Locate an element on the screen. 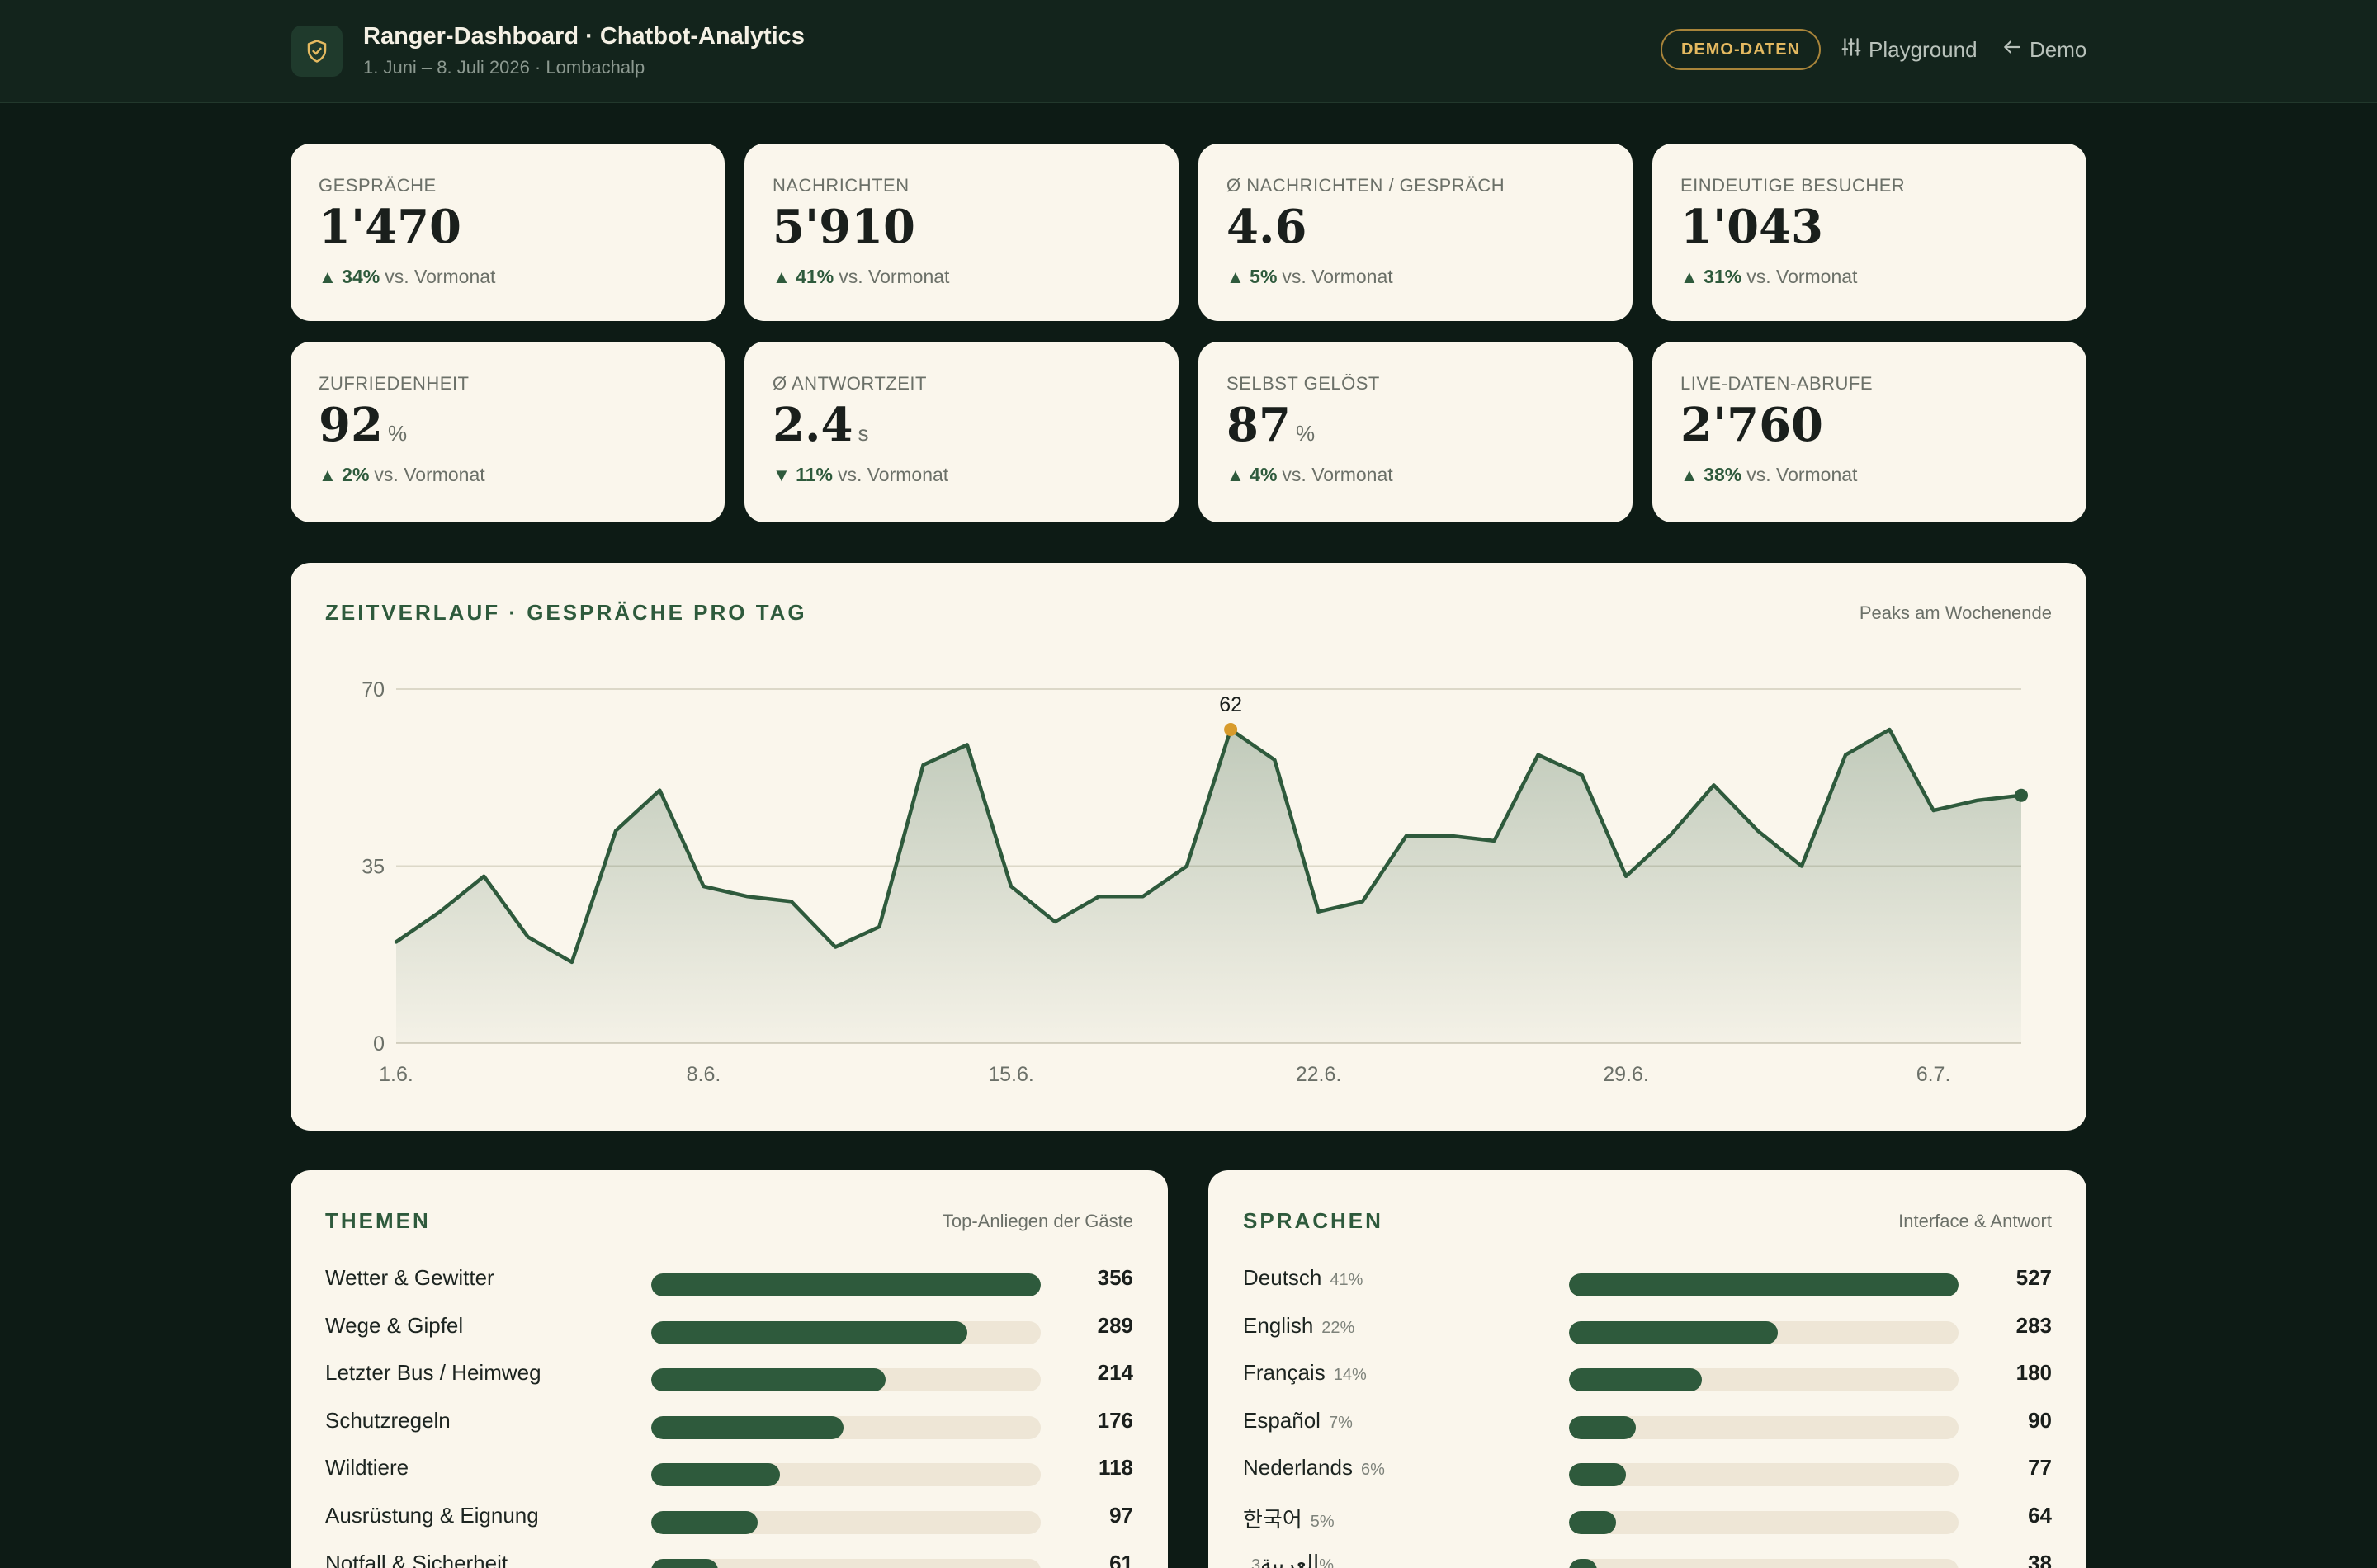 Image resolution: width=2377 pixels, height=1568 pixels. list-item: Wege & Gipfel 289 is located at coordinates (729, 1327).